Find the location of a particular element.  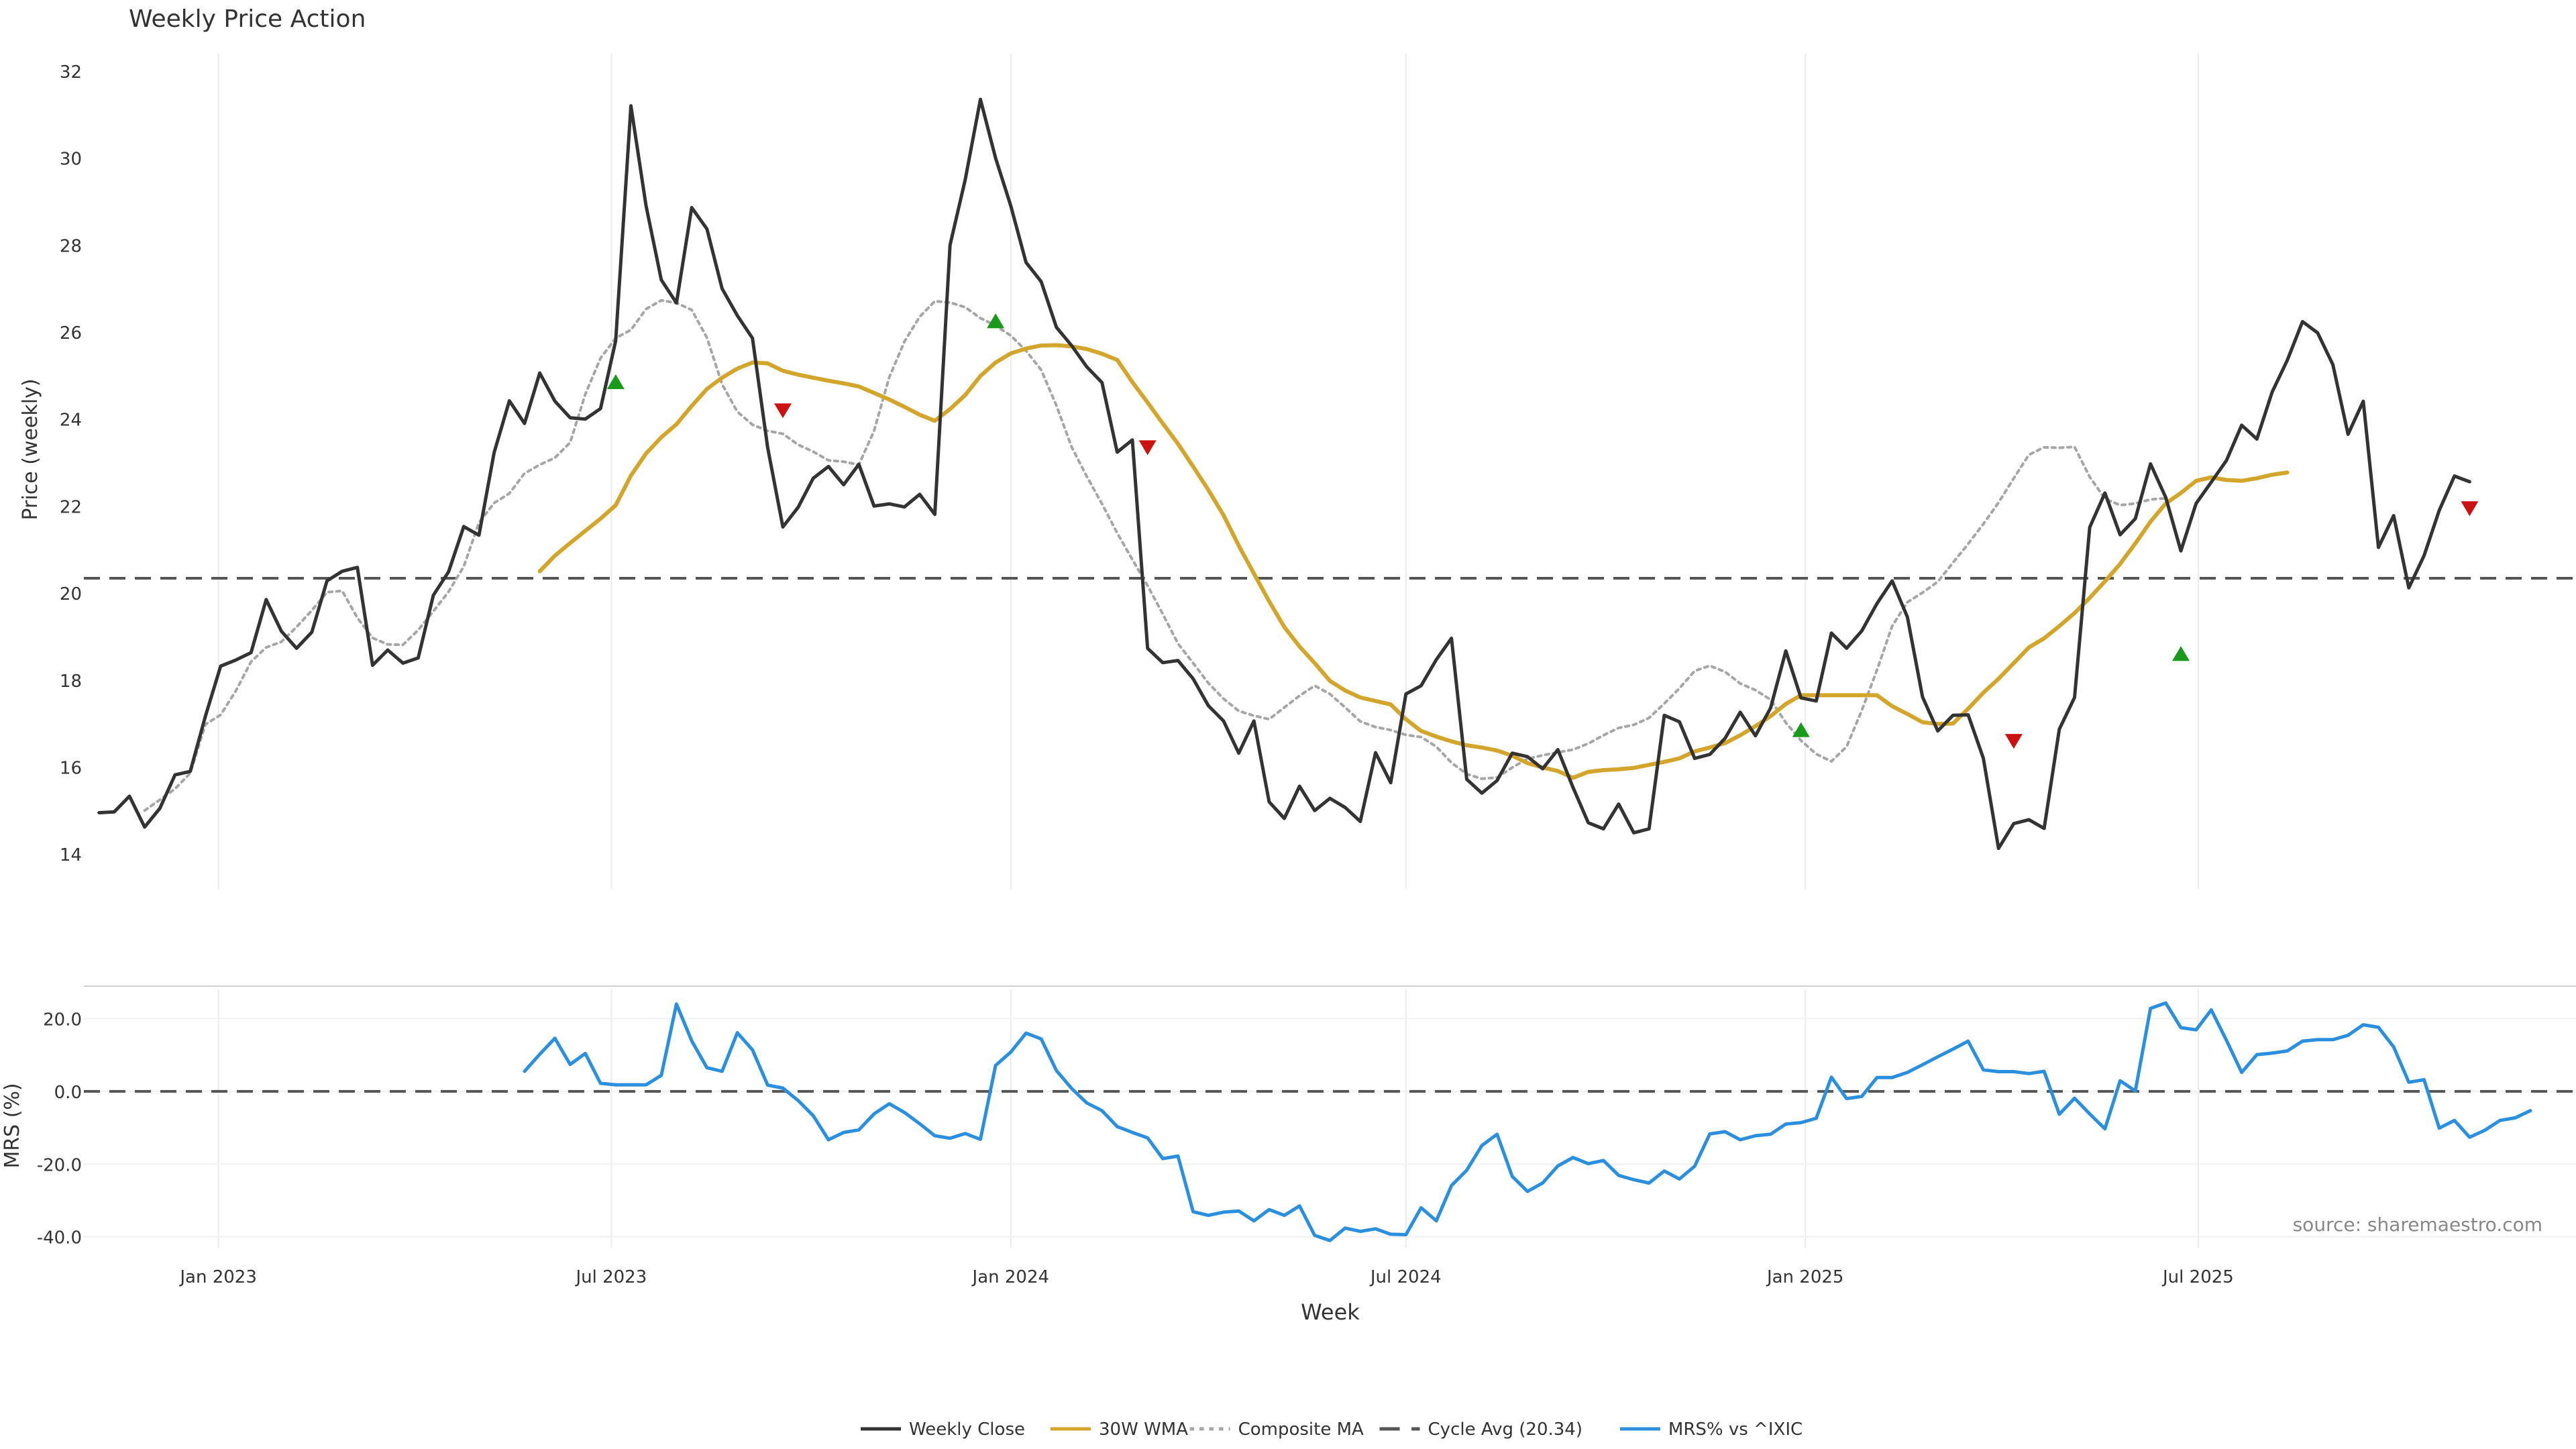

x-tick-label: Jan 2024 is located at coordinates (1010, 1277).